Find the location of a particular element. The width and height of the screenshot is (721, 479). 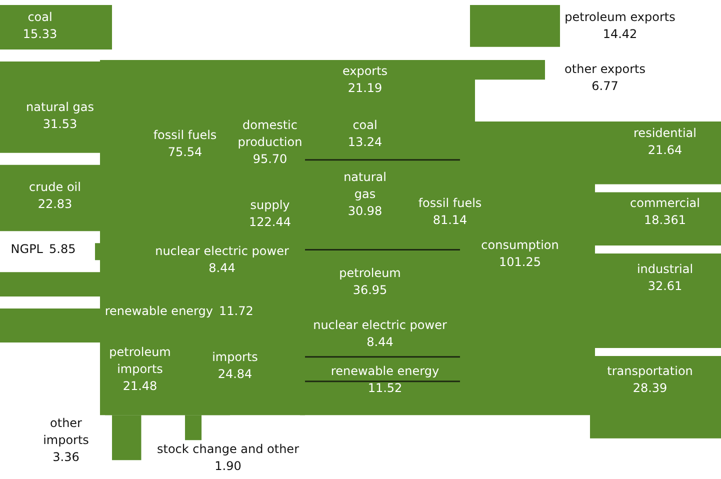

data-label: 21.48 is located at coordinates (140, 386).